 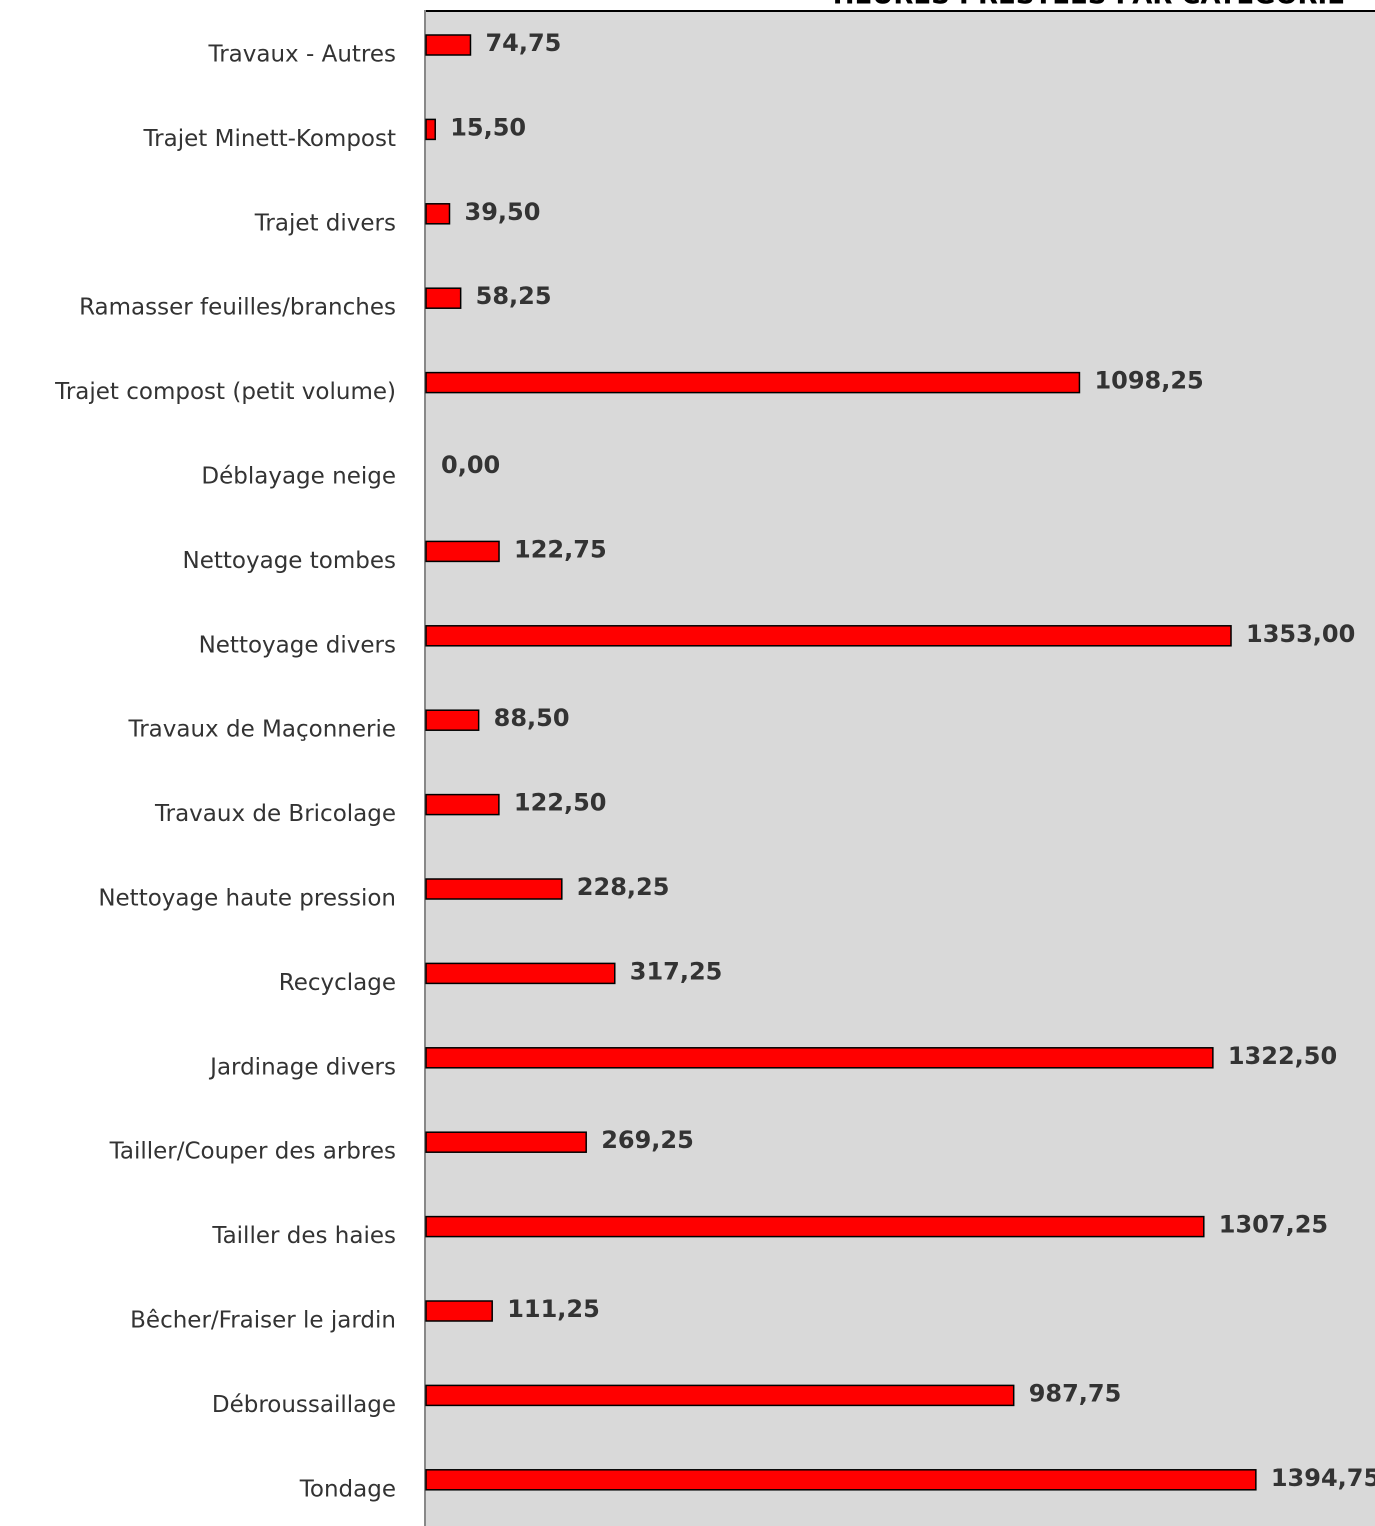 What do you see at coordinates (503, 212) in the screenshot?
I see `value-label: 39,50` at bounding box center [503, 212].